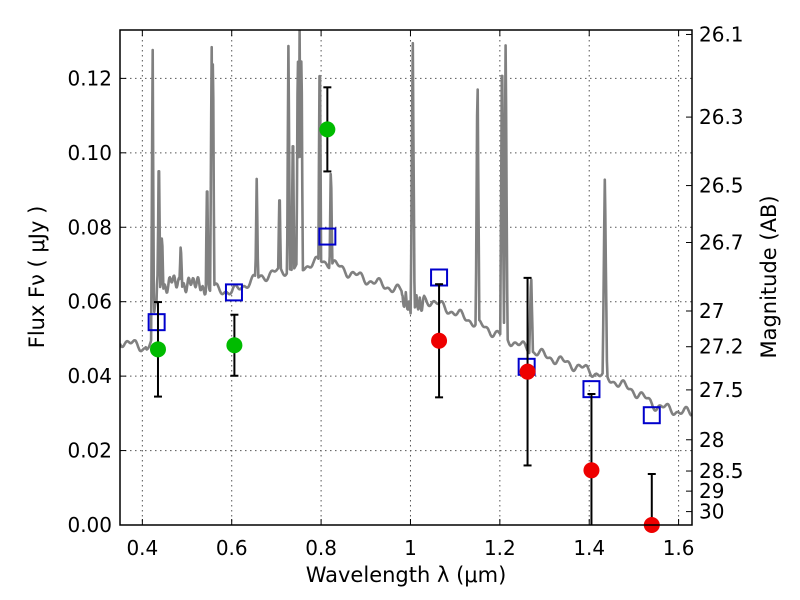  Describe the element at coordinates (711, 440) in the screenshot. I see `y2-tick-label: 28` at that location.